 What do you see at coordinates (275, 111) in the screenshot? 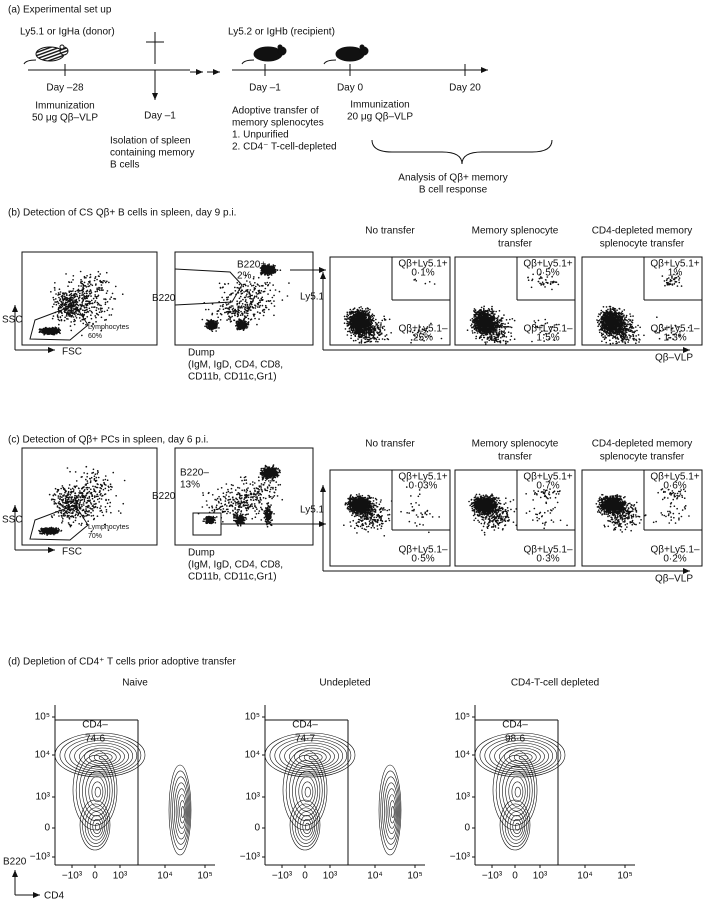
I see `protocol-step: Adoptive transfer of` at bounding box center [275, 111].